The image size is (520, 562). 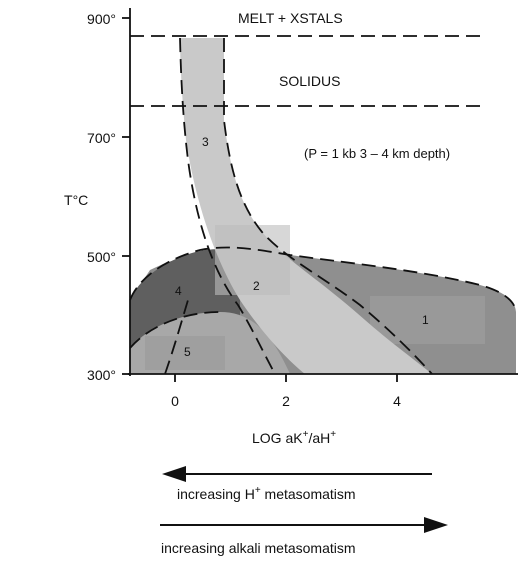 What do you see at coordinates (252, 260) in the screenshot?
I see `band-shade` at bounding box center [252, 260].